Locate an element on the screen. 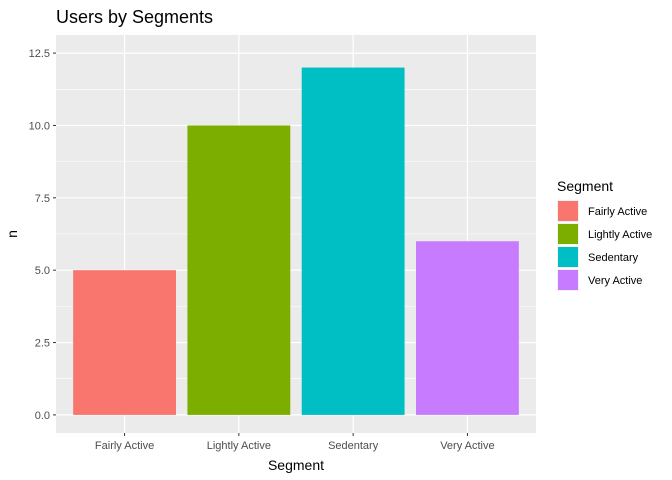  x-tick-label: Very Active is located at coordinates (467, 446).